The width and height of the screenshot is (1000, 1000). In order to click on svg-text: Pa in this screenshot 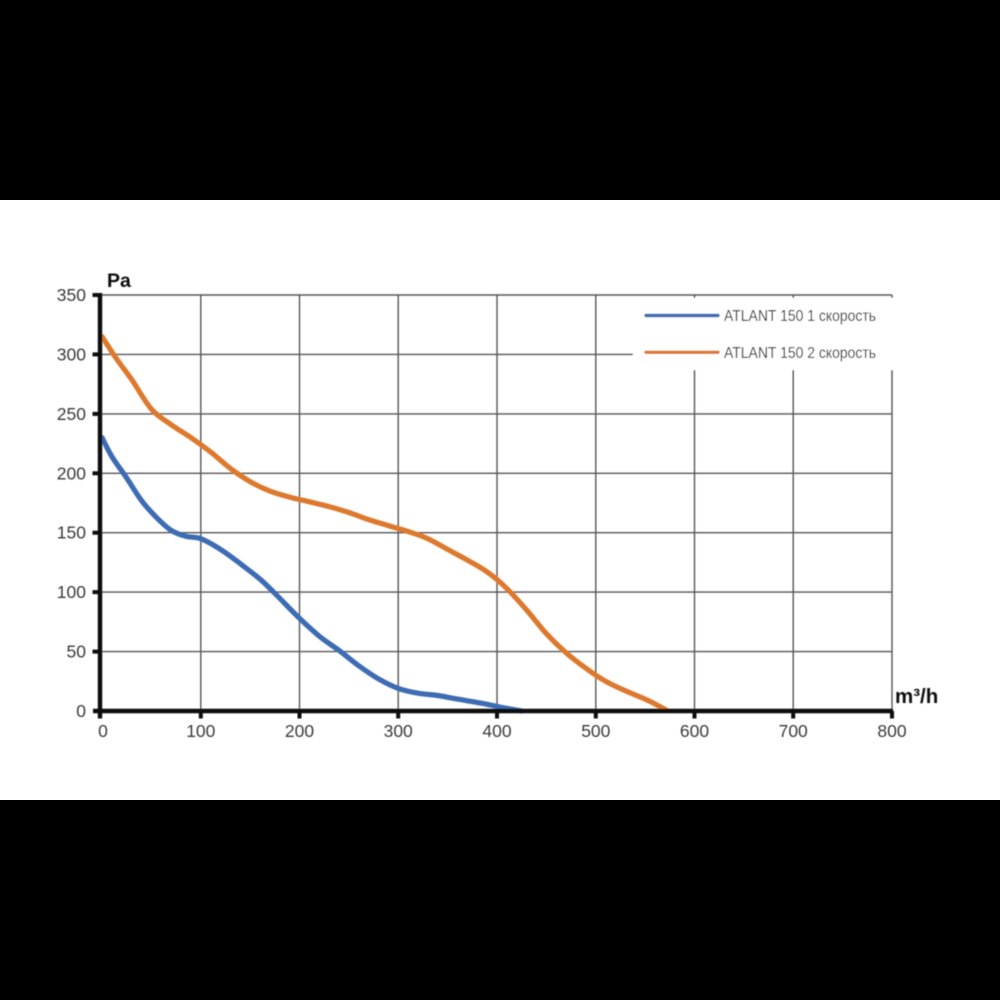, I will do `click(119, 281)`.